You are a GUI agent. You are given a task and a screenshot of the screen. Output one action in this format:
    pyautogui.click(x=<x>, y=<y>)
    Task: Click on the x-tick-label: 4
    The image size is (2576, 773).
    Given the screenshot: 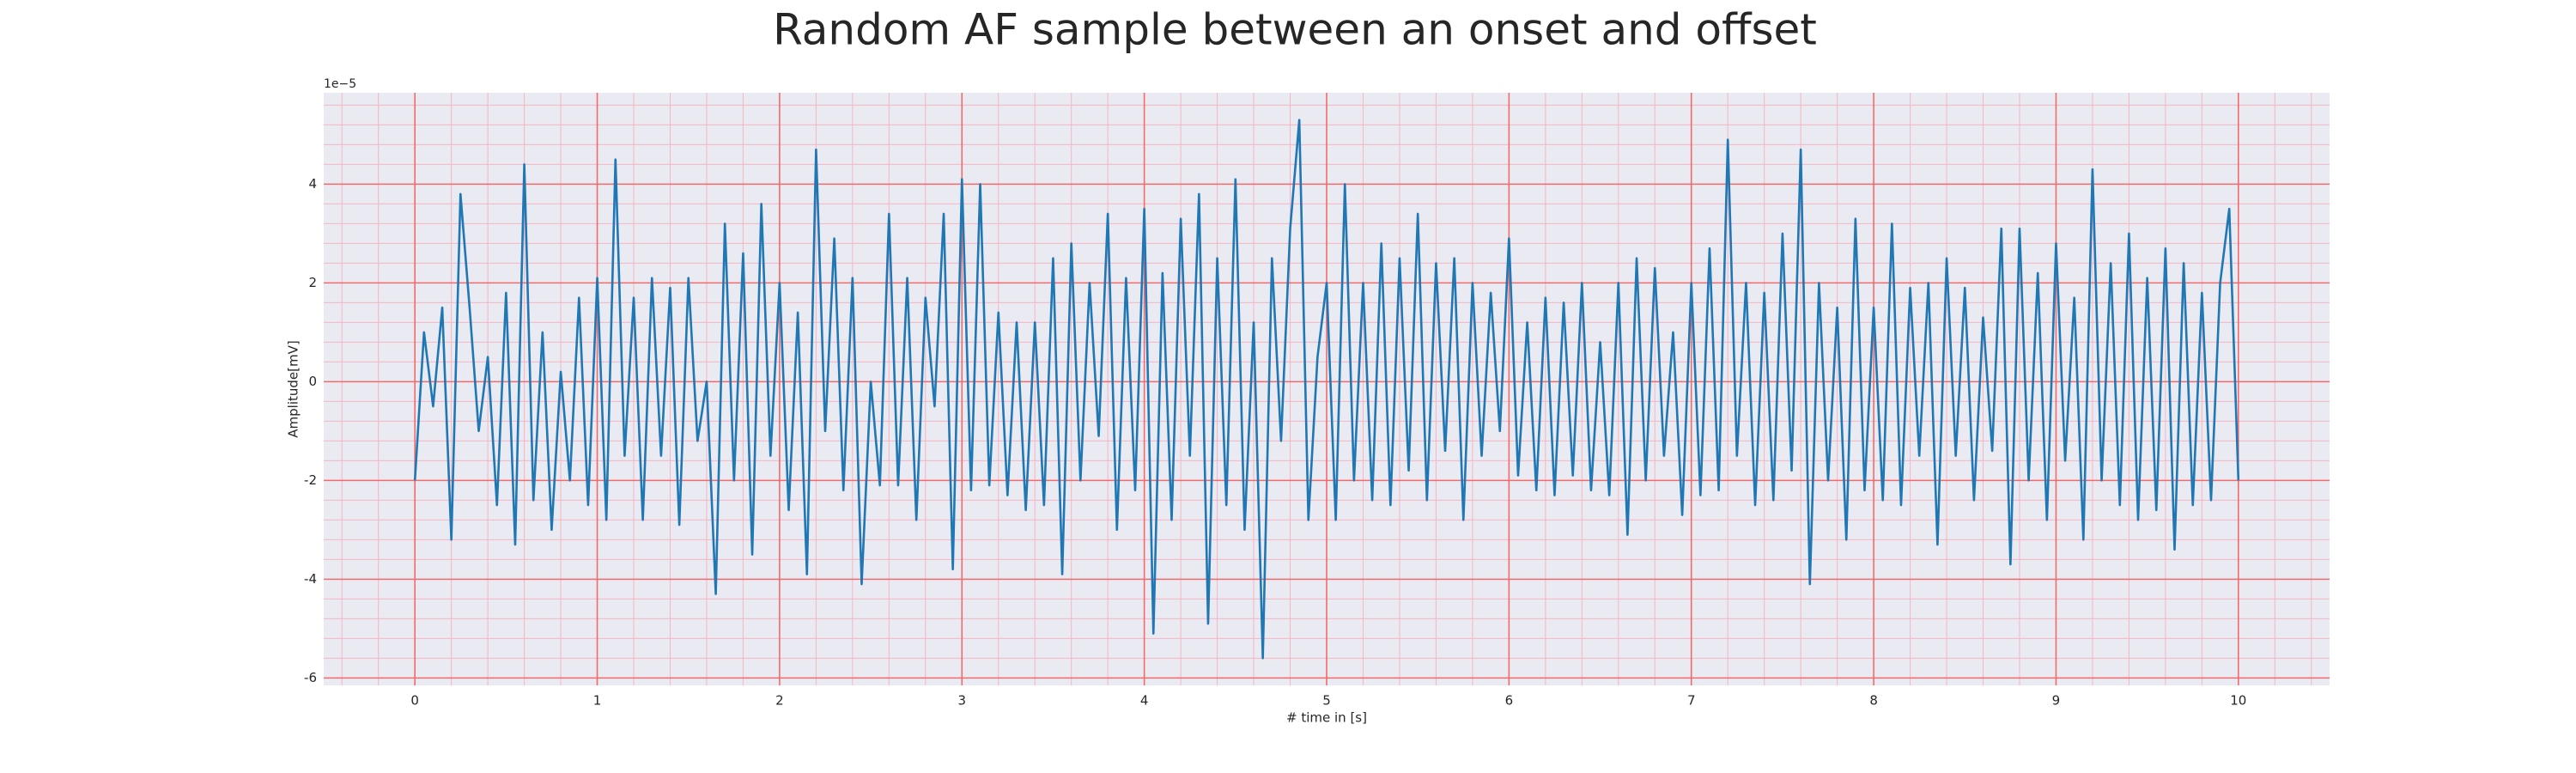 What is the action you would take?
    pyautogui.click(x=1144, y=701)
    